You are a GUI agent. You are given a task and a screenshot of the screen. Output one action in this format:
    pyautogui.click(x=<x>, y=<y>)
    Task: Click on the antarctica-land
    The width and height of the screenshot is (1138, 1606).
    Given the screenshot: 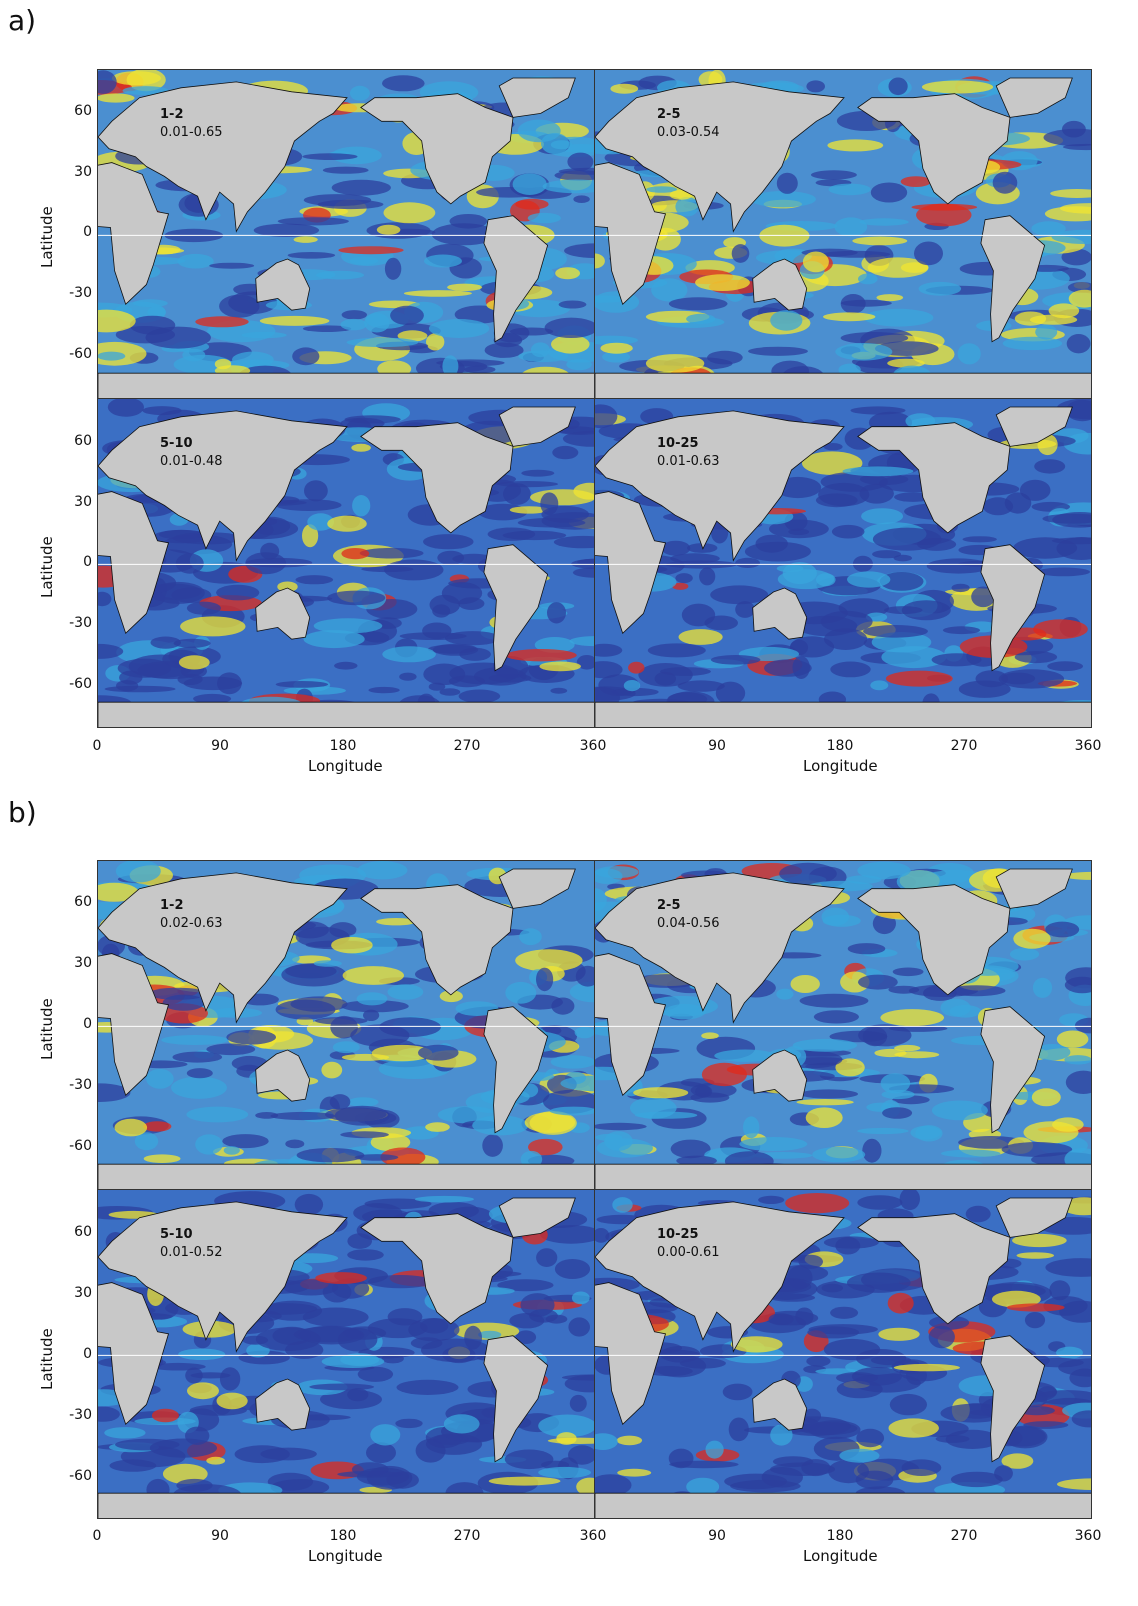 What is the action you would take?
    pyautogui.click(x=843, y=1505)
    